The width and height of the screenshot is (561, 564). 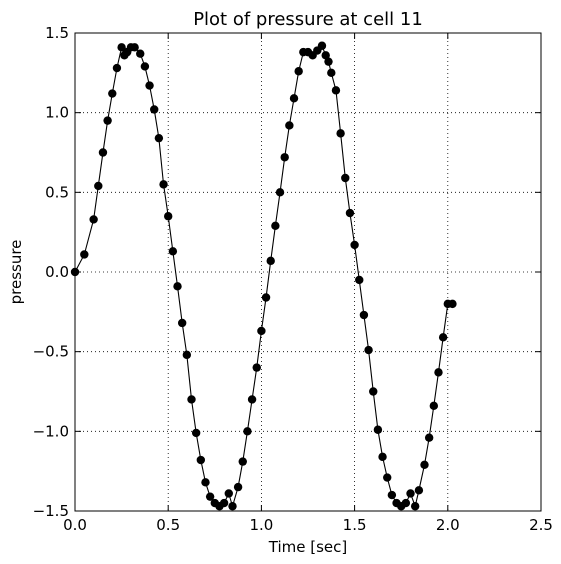 I want to click on x-tick-label: 2.0, so click(x=448, y=525).